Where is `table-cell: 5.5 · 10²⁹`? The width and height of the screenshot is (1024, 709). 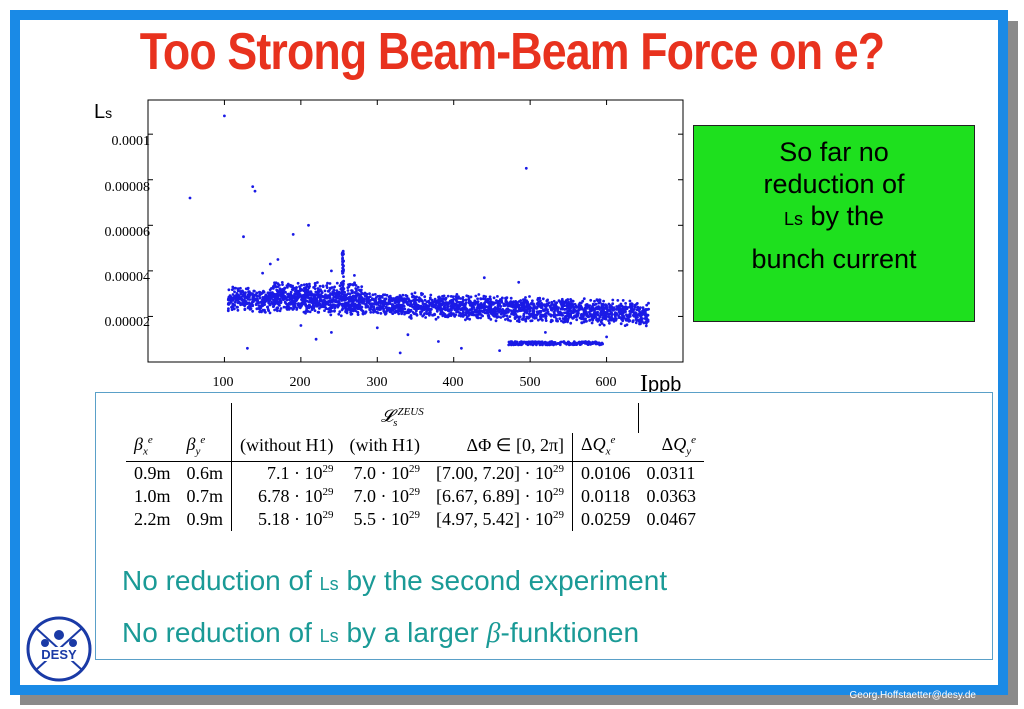
table-cell: 5.5 · 10²⁹ is located at coordinates (387, 518).